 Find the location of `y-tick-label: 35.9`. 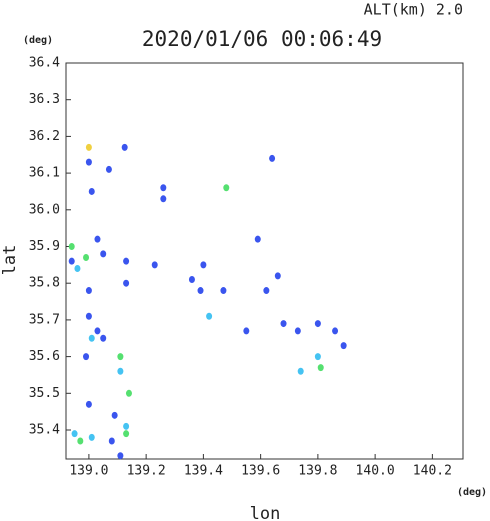

y-tick-label: 35.9 is located at coordinates (44, 246).